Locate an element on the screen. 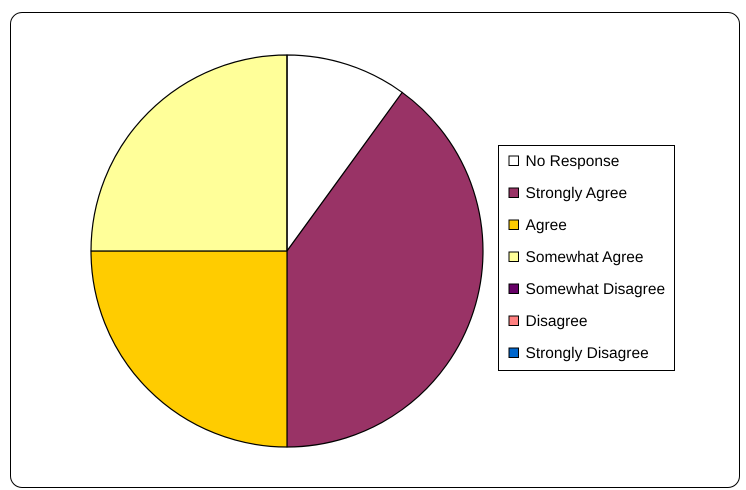 The image size is (746, 490). legend-label: Somewhat Disagree is located at coordinates (596, 289).